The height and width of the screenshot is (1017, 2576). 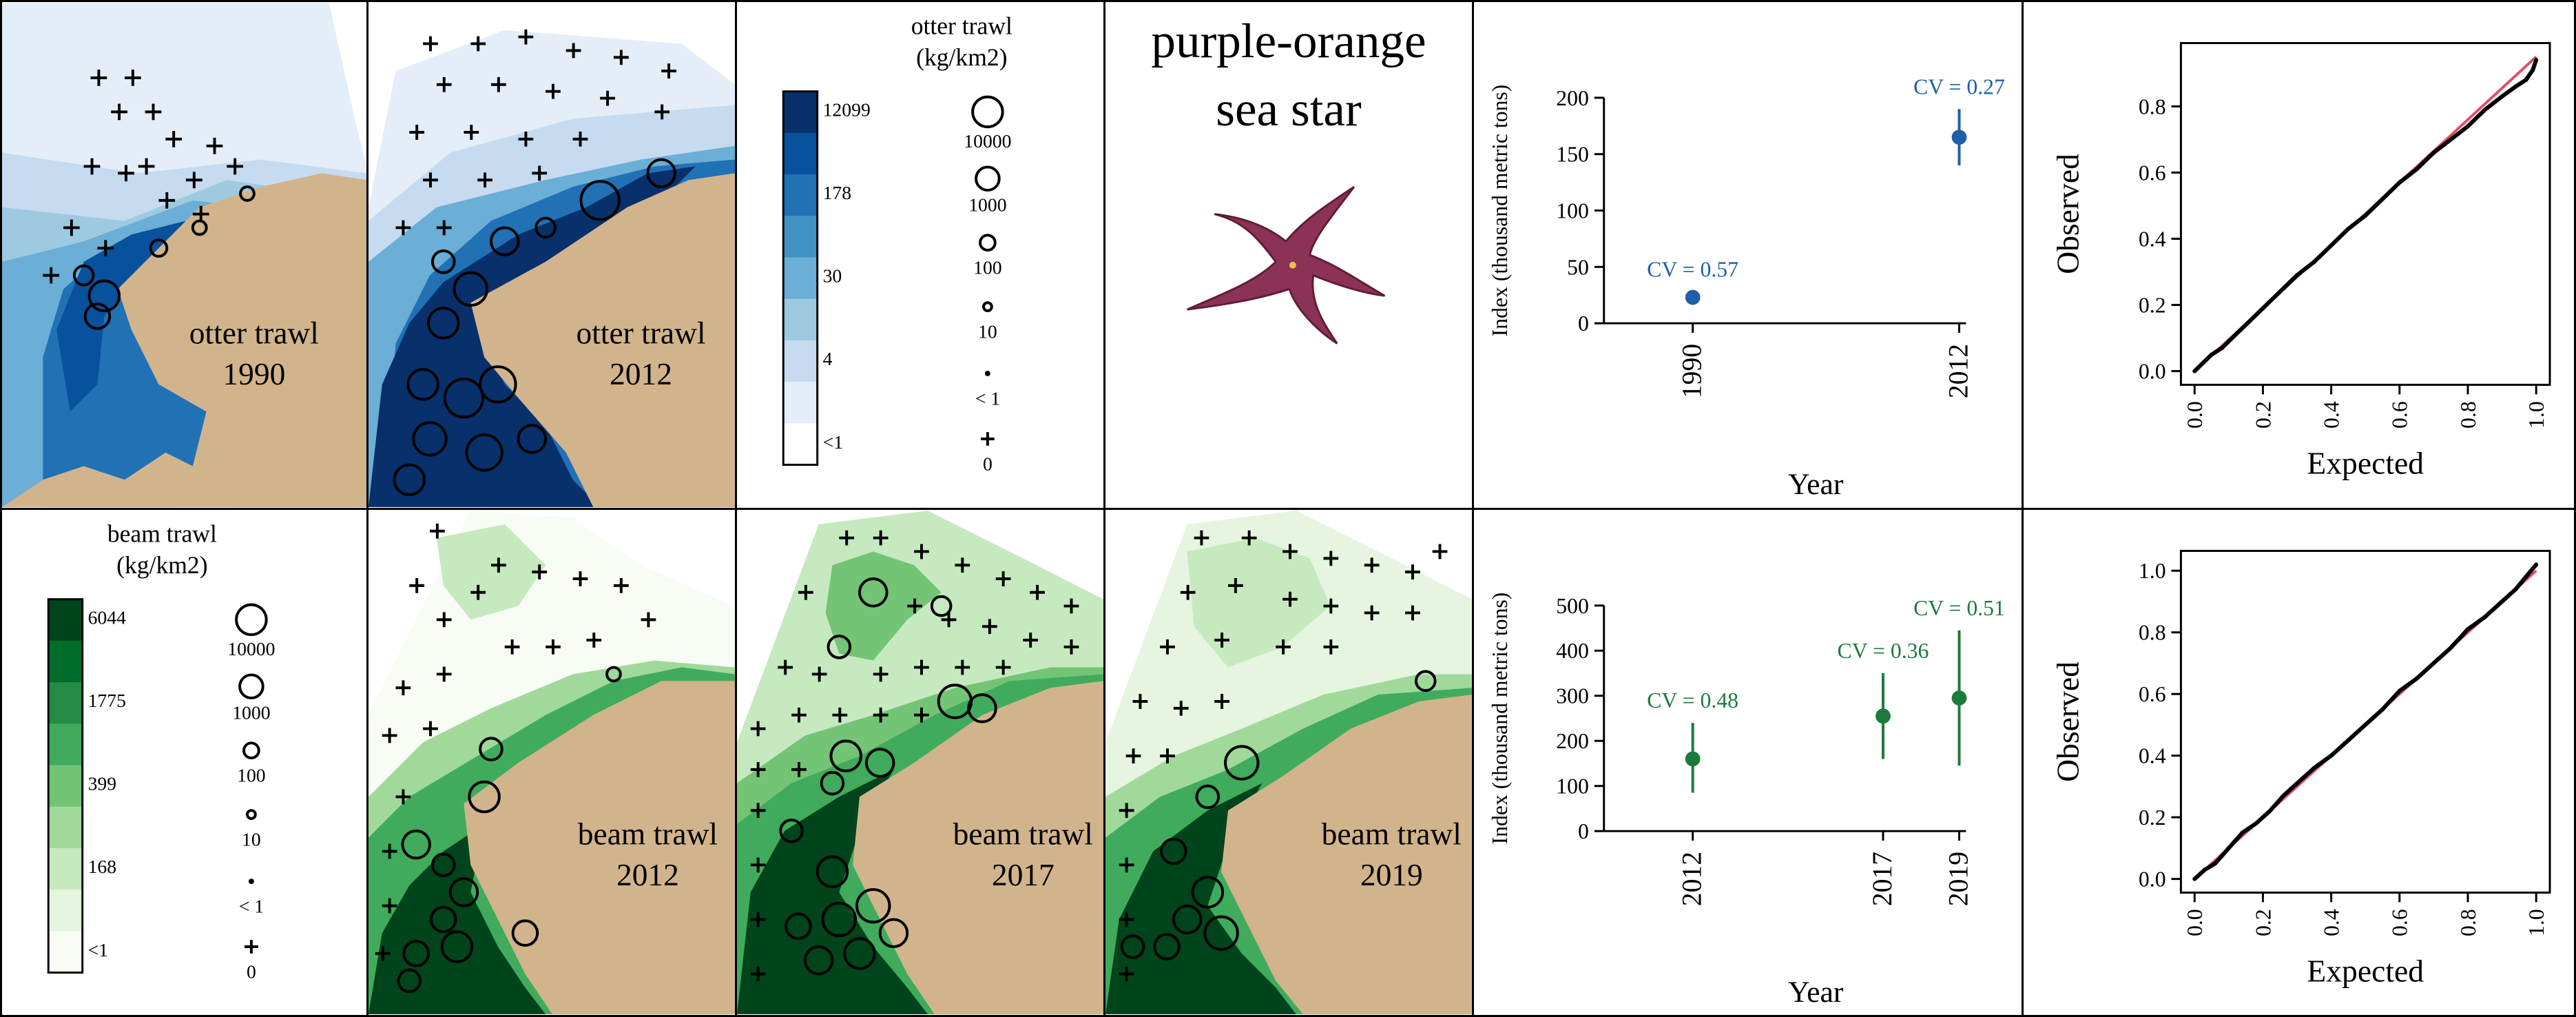 What do you see at coordinates (988, 398) in the screenshot?
I see `legend-otter-bubble-label: < 1` at bounding box center [988, 398].